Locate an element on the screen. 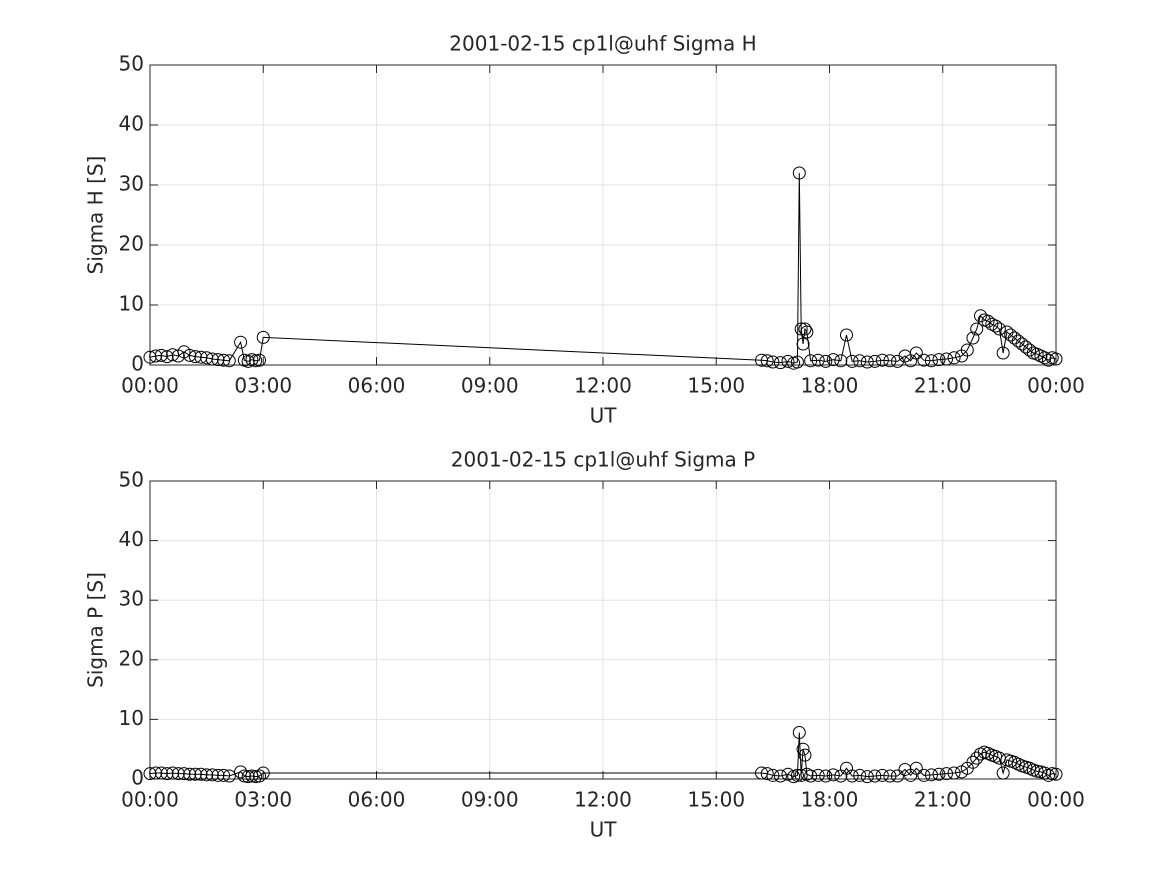  y-axis-label: Sigma P [S] is located at coordinates (96, 630).